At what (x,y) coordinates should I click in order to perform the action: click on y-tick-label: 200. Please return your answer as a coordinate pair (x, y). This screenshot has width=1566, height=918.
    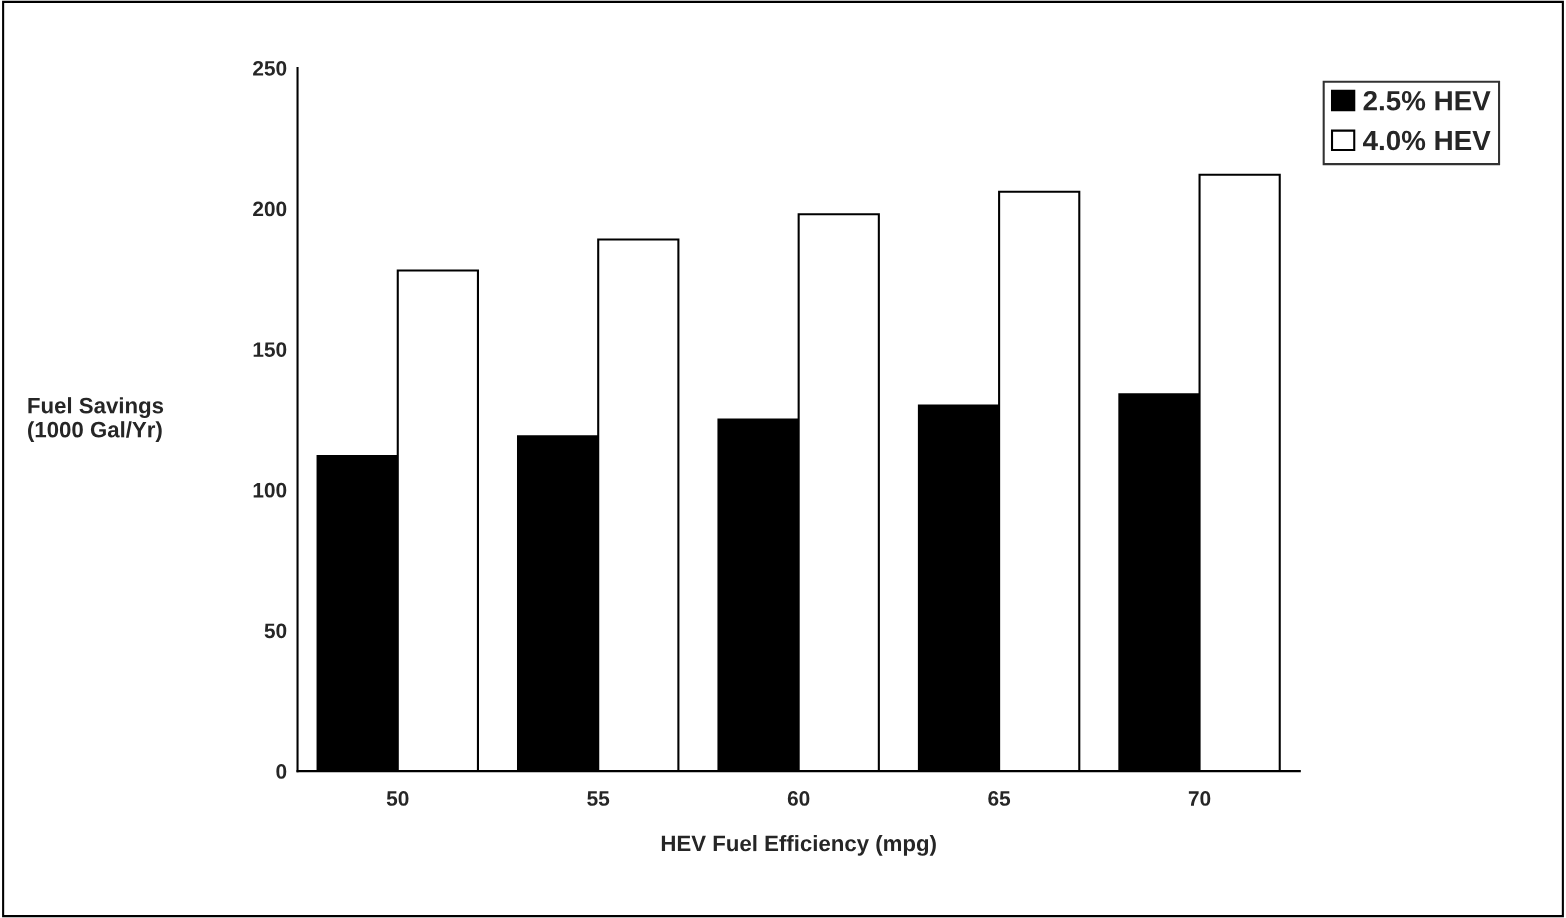
    Looking at the image, I should click on (270, 209).